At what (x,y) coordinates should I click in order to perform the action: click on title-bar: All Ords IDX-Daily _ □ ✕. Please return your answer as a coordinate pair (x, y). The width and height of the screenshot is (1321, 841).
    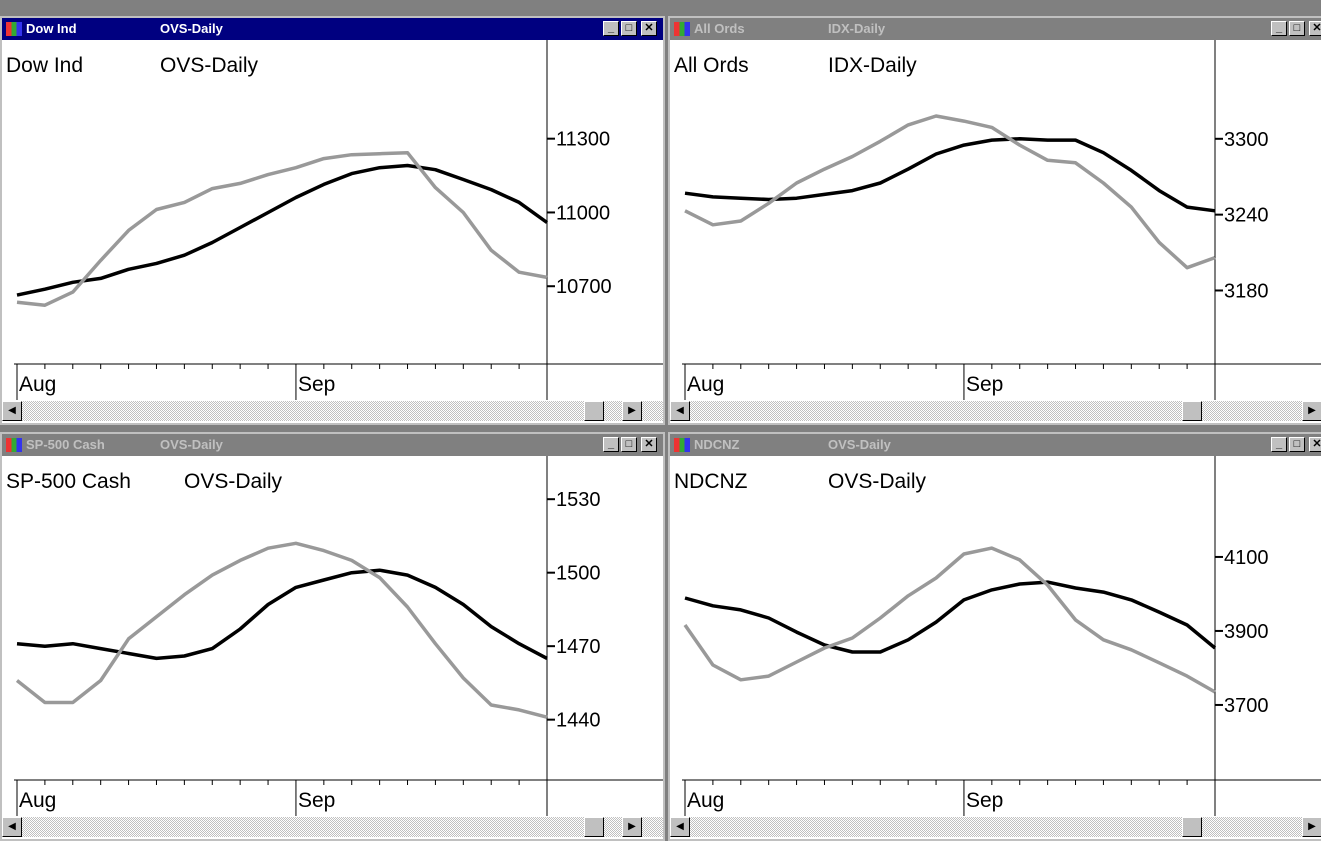
    Looking at the image, I should click on (995, 29).